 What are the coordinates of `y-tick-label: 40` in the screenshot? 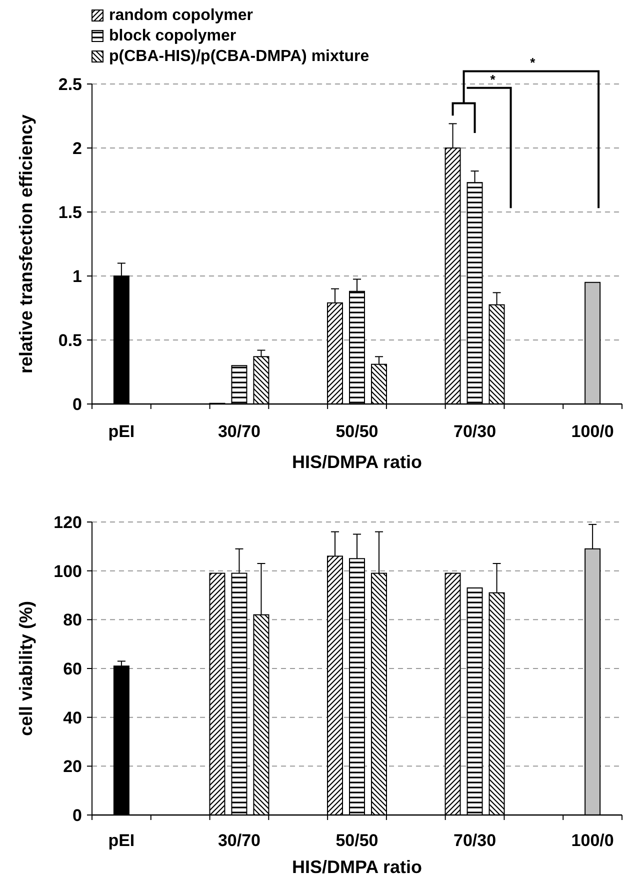 It's located at (72, 718).